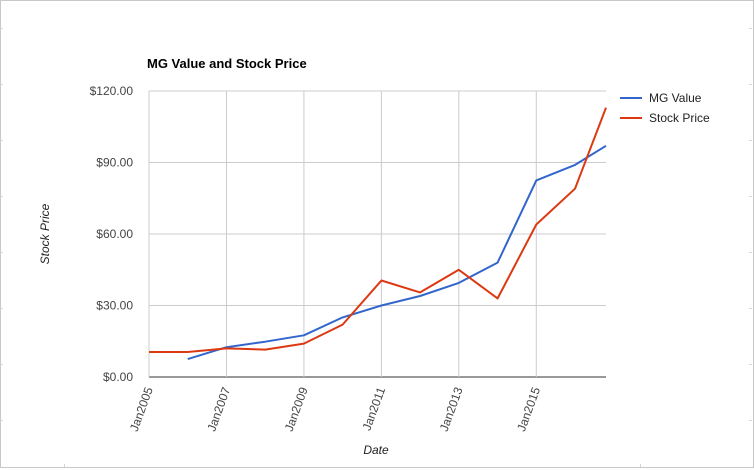  I want to click on x-tick-label: Jan2007, so click(218, 409).